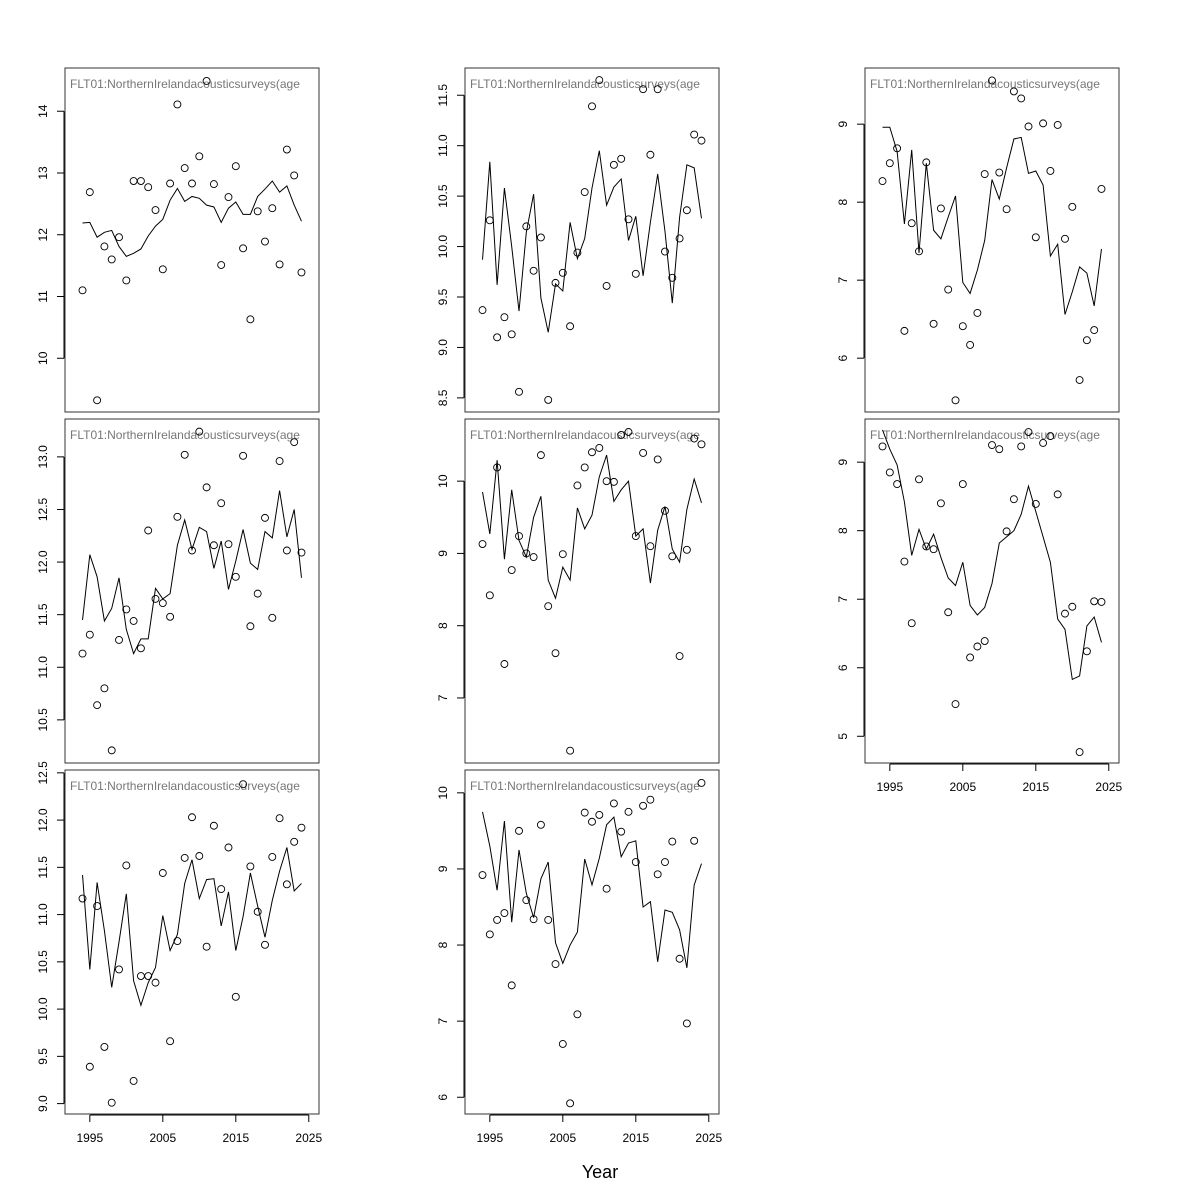 The height and width of the screenshot is (1200, 1200). What do you see at coordinates (43, 667) in the screenshot?
I see `y-tick-label: 11.0` at bounding box center [43, 667].